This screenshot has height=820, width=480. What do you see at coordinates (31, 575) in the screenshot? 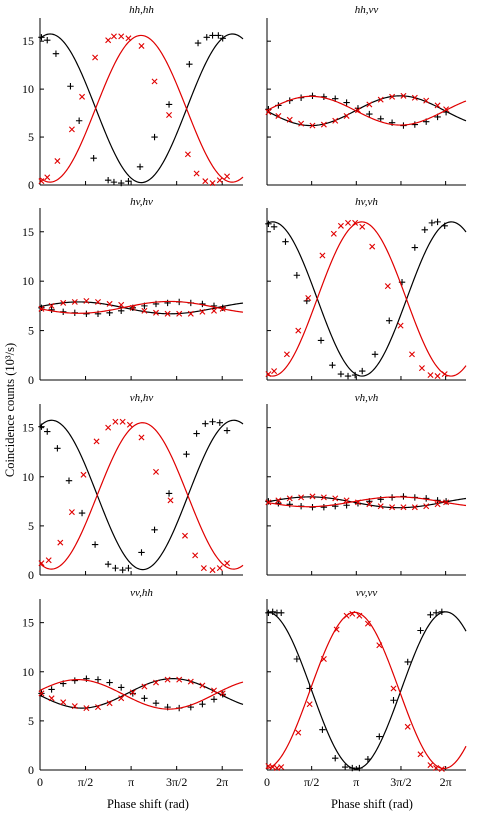
I see `y-tick-label: 0` at bounding box center [31, 575].